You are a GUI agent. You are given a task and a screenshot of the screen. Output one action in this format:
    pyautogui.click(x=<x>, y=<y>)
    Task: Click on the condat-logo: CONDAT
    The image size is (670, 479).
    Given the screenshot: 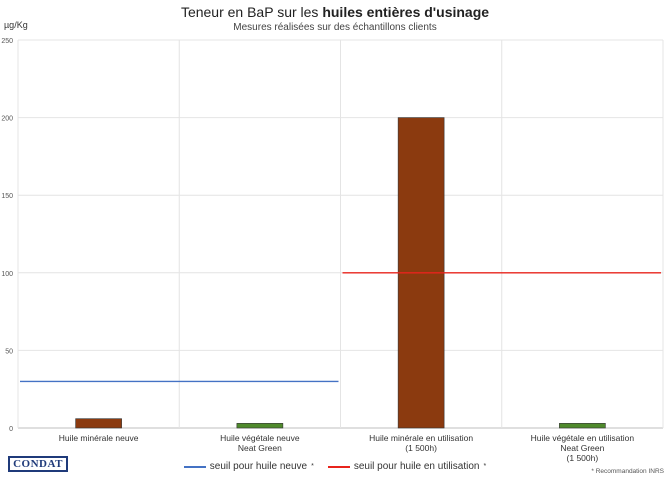 What is the action you would take?
    pyautogui.click(x=38, y=464)
    